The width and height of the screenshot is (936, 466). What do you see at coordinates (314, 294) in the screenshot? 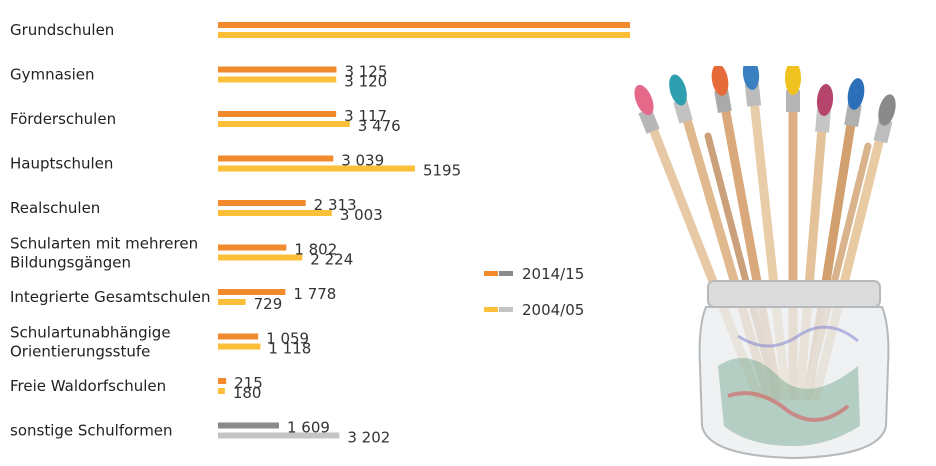
I see `value-label: 1 778` at bounding box center [314, 294].